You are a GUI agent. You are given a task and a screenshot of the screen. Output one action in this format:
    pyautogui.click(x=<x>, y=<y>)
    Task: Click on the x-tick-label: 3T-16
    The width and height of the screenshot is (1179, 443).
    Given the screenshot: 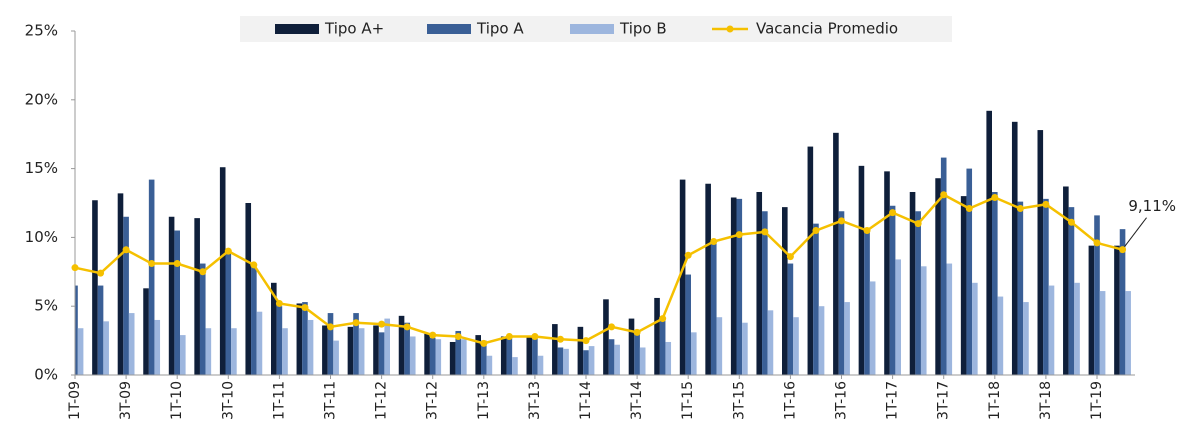 What is the action you would take?
    pyautogui.click(x=842, y=400)
    